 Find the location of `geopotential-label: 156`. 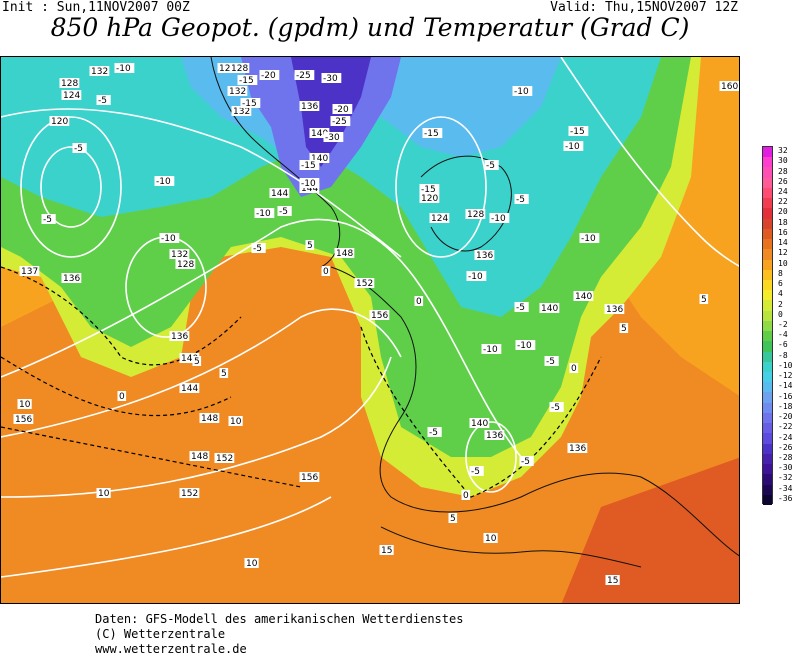

geopotential-label: 156 is located at coordinates (309, 478).